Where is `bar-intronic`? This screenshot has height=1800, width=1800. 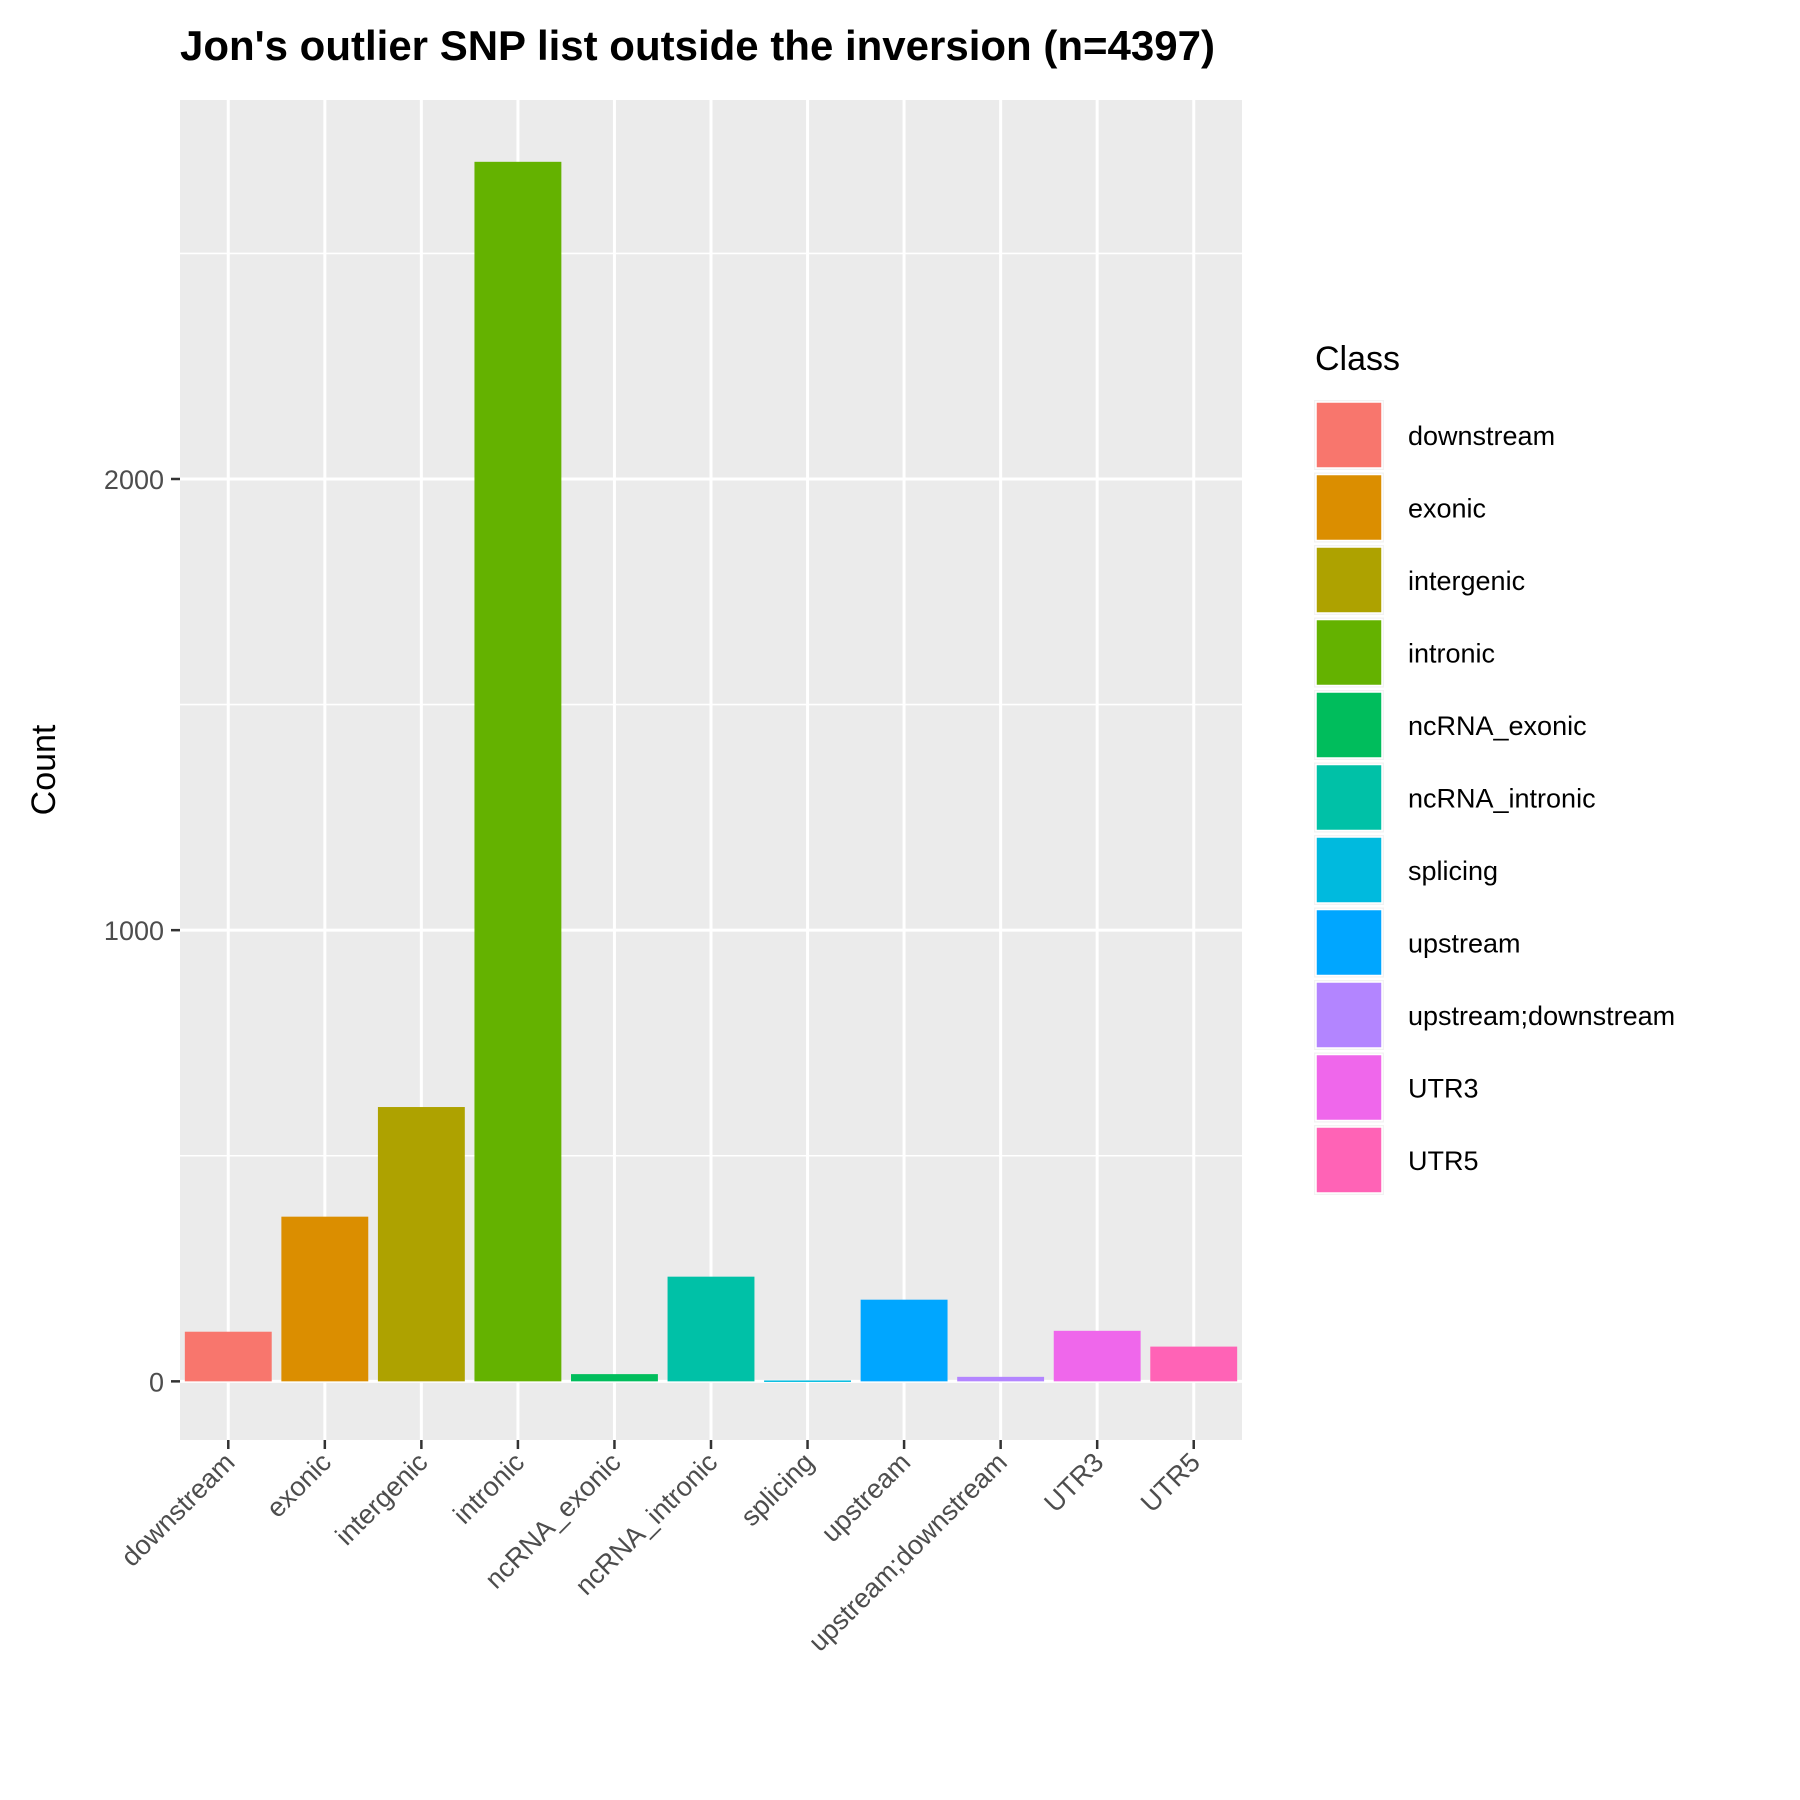
bar-intronic is located at coordinates (518, 771).